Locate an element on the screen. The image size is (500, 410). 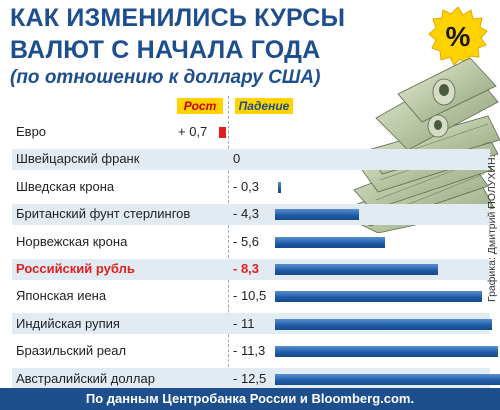
currency-label: Индийская рупия is located at coordinates (68, 323).